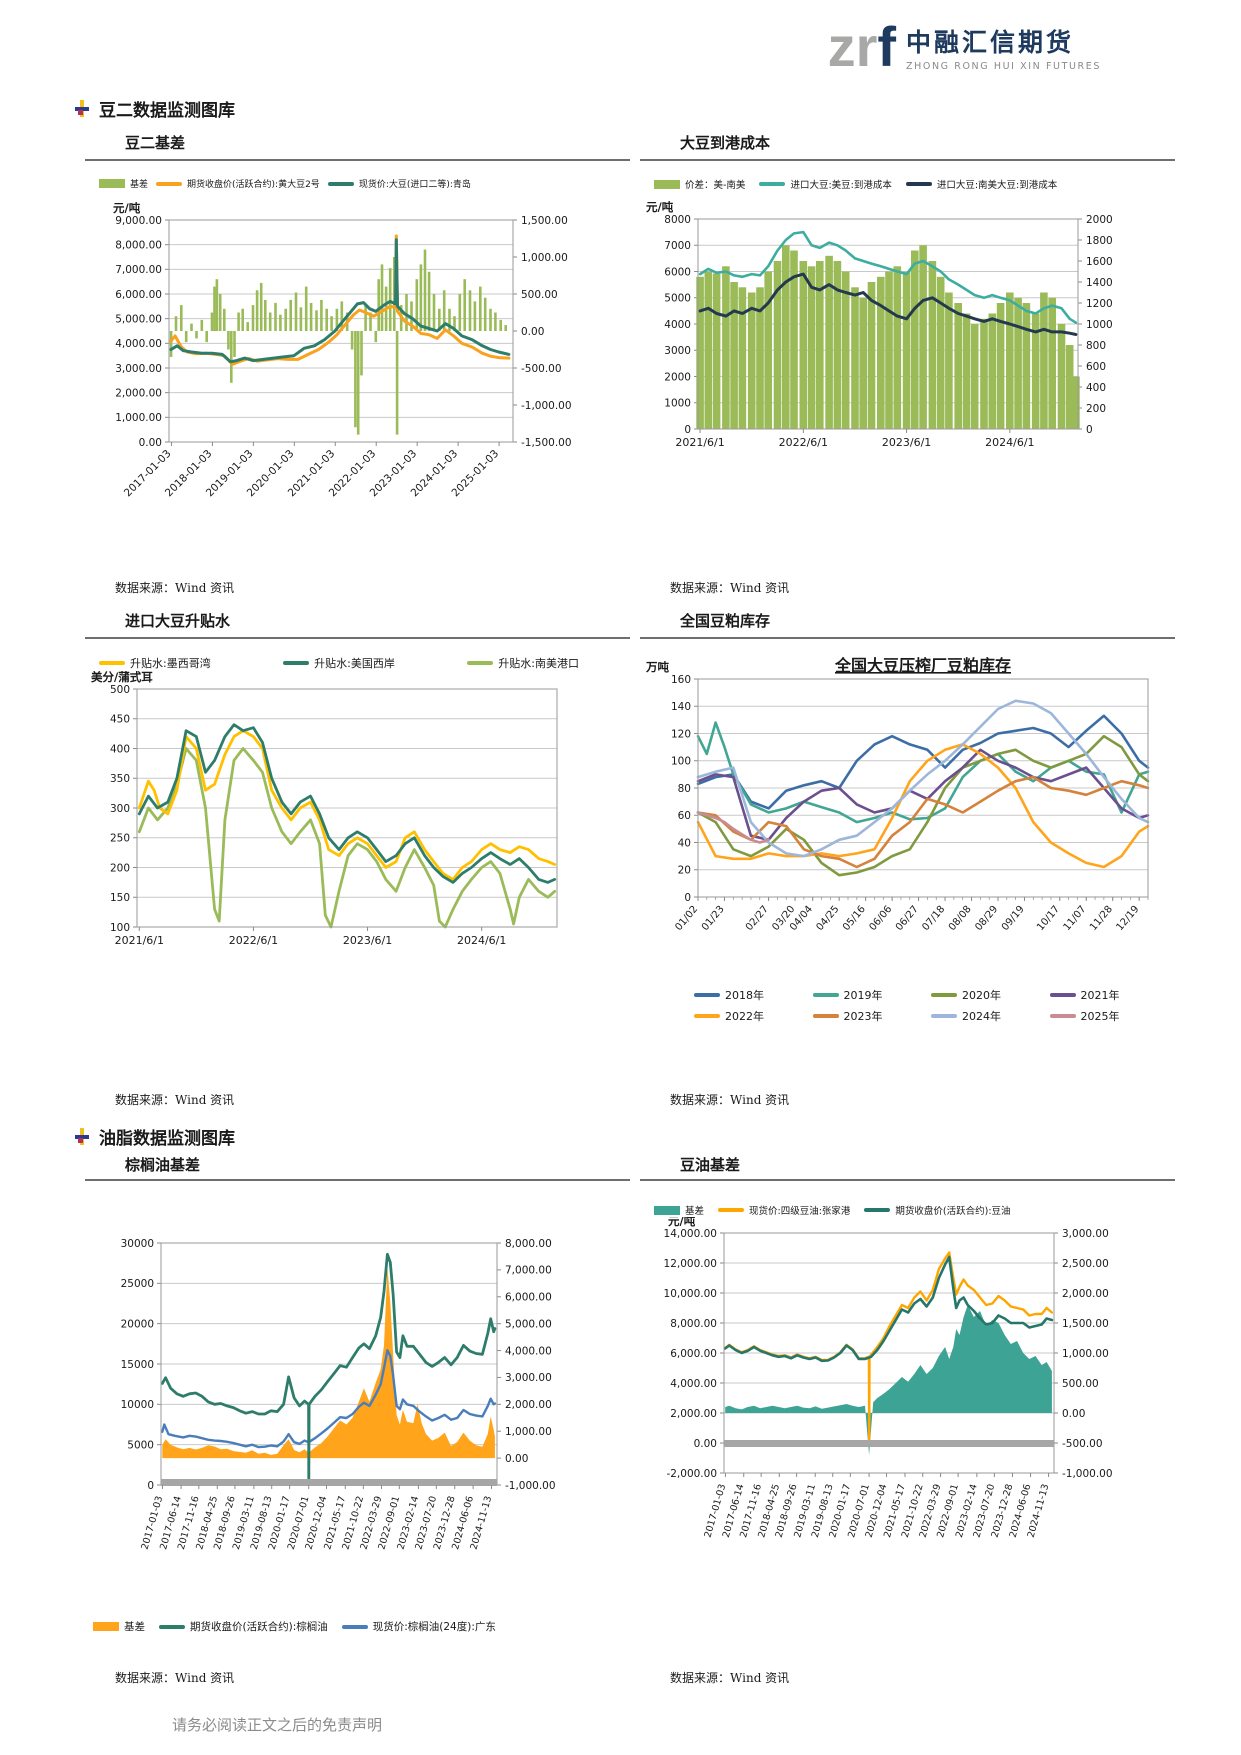 This screenshot has width=1241, height=1755. I want to click on legend-item: 2023年, so click(865, 1016).